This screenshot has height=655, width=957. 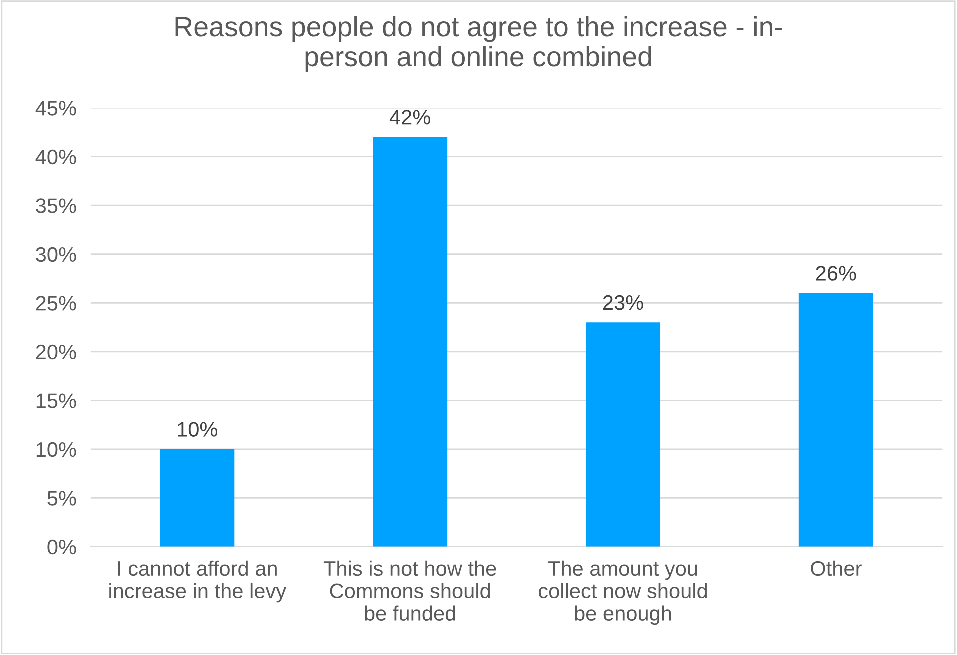 What do you see at coordinates (479, 44) in the screenshot?
I see `chart-title: Reasons people do not agree to the increase - in- person and online combined` at bounding box center [479, 44].